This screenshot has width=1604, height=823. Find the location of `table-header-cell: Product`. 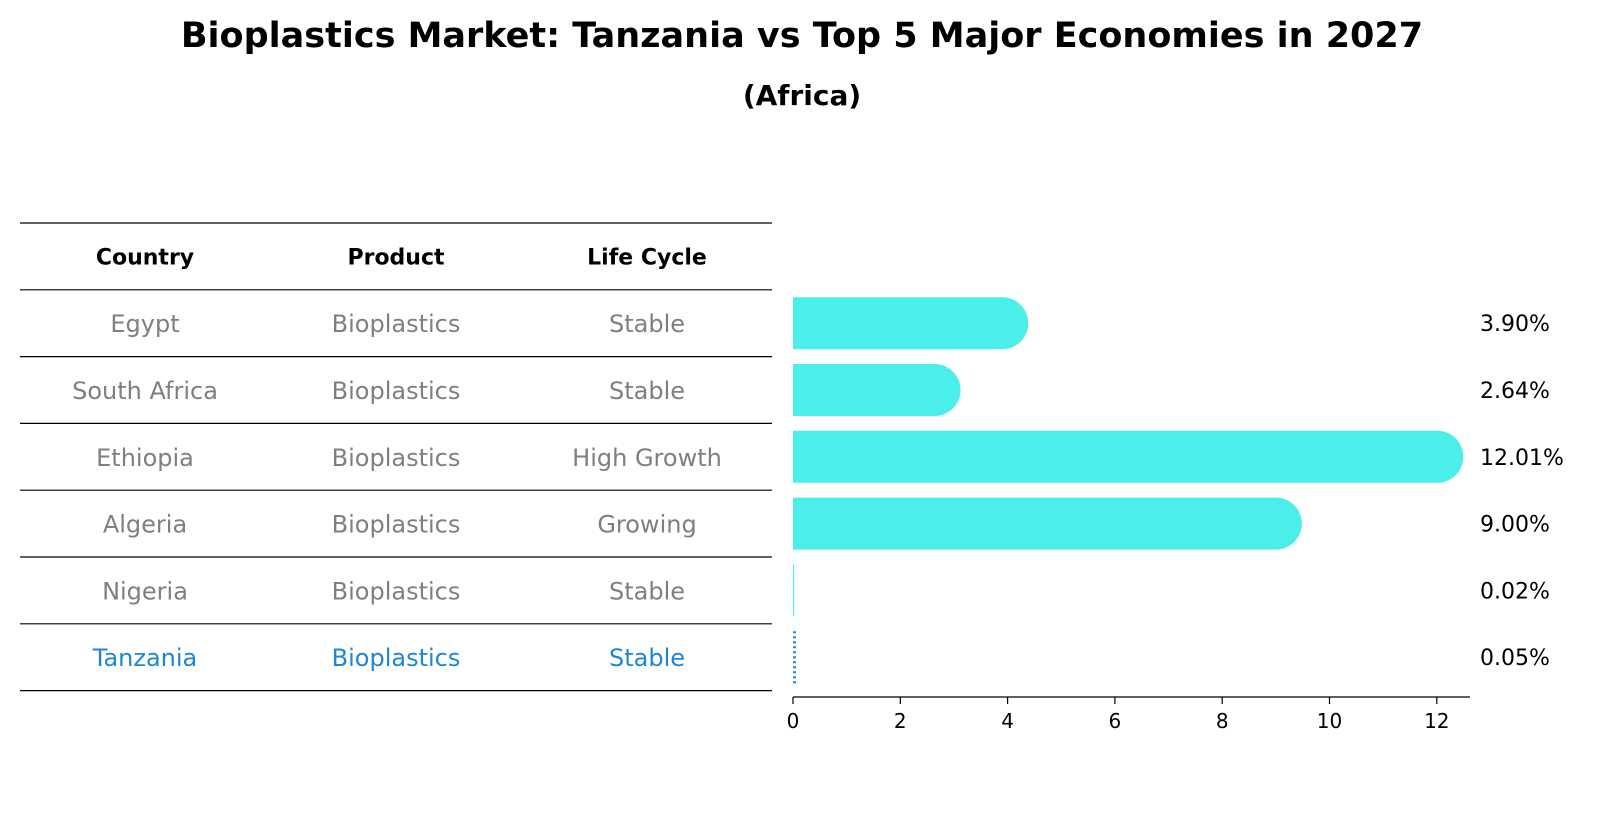

table-header-cell: Product is located at coordinates (396, 257).